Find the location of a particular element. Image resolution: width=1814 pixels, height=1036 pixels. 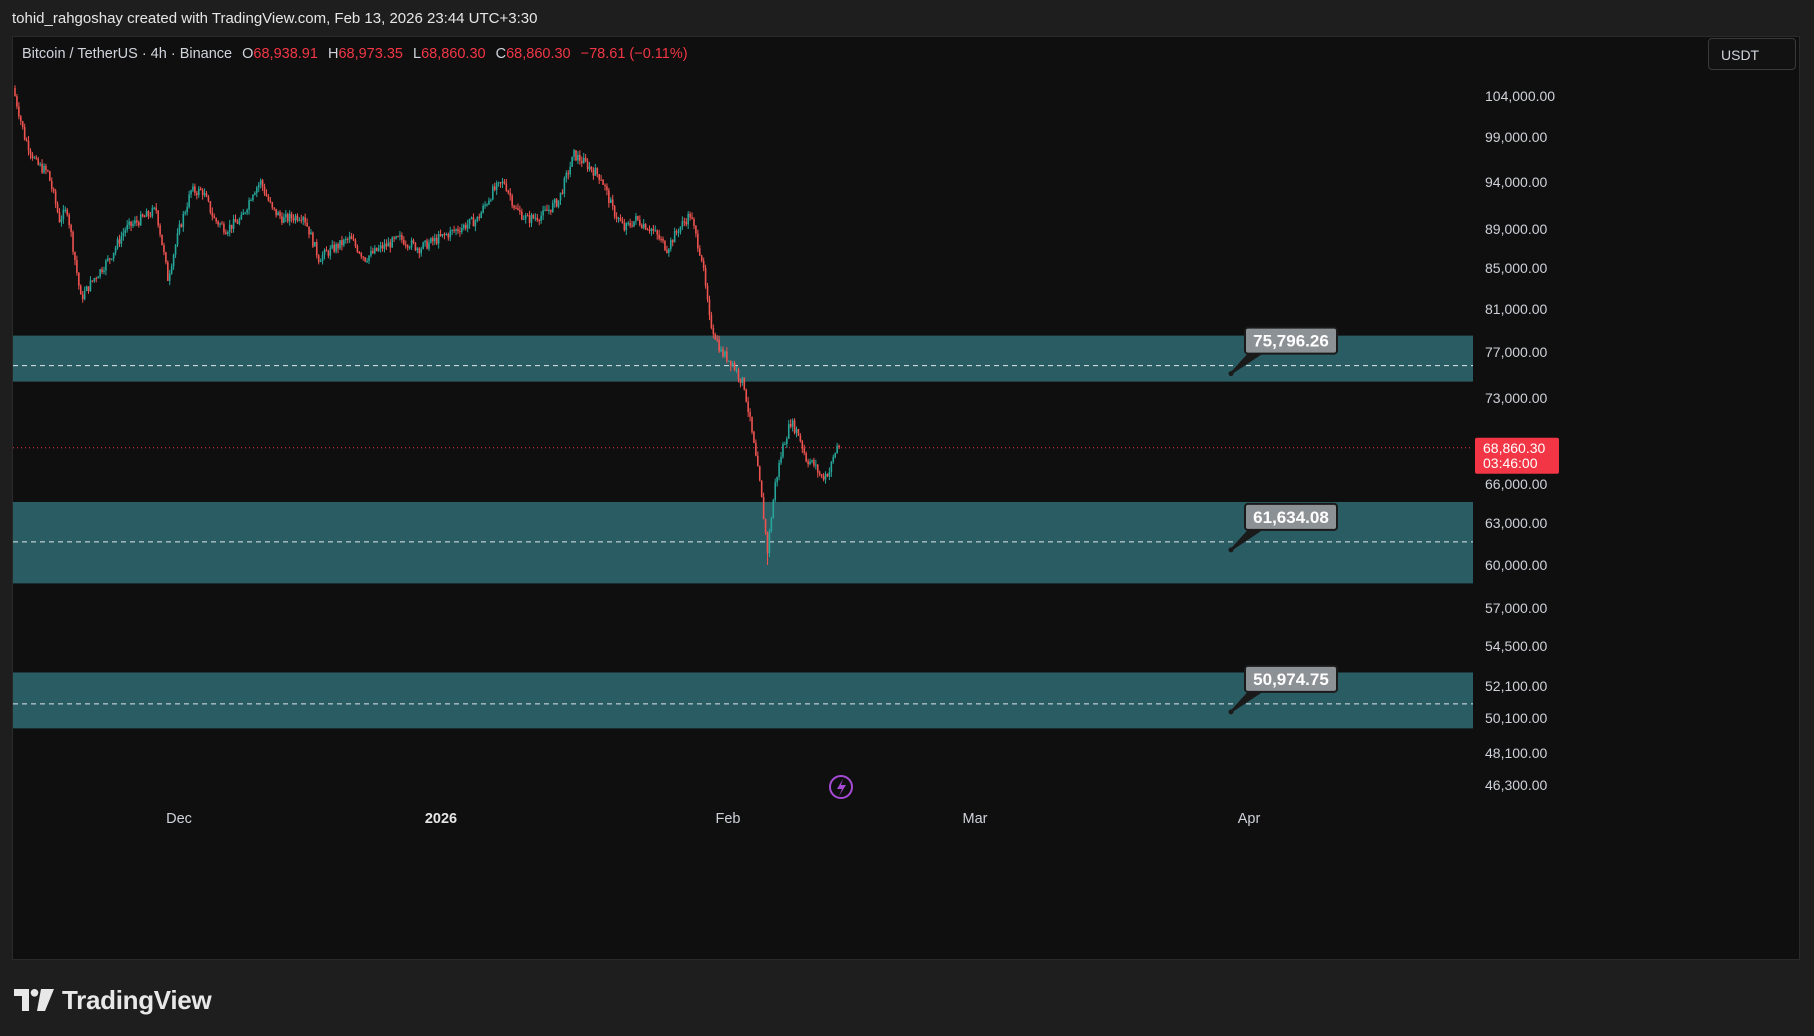

price-callout: 50,974.75 is located at coordinates (1283, 689).